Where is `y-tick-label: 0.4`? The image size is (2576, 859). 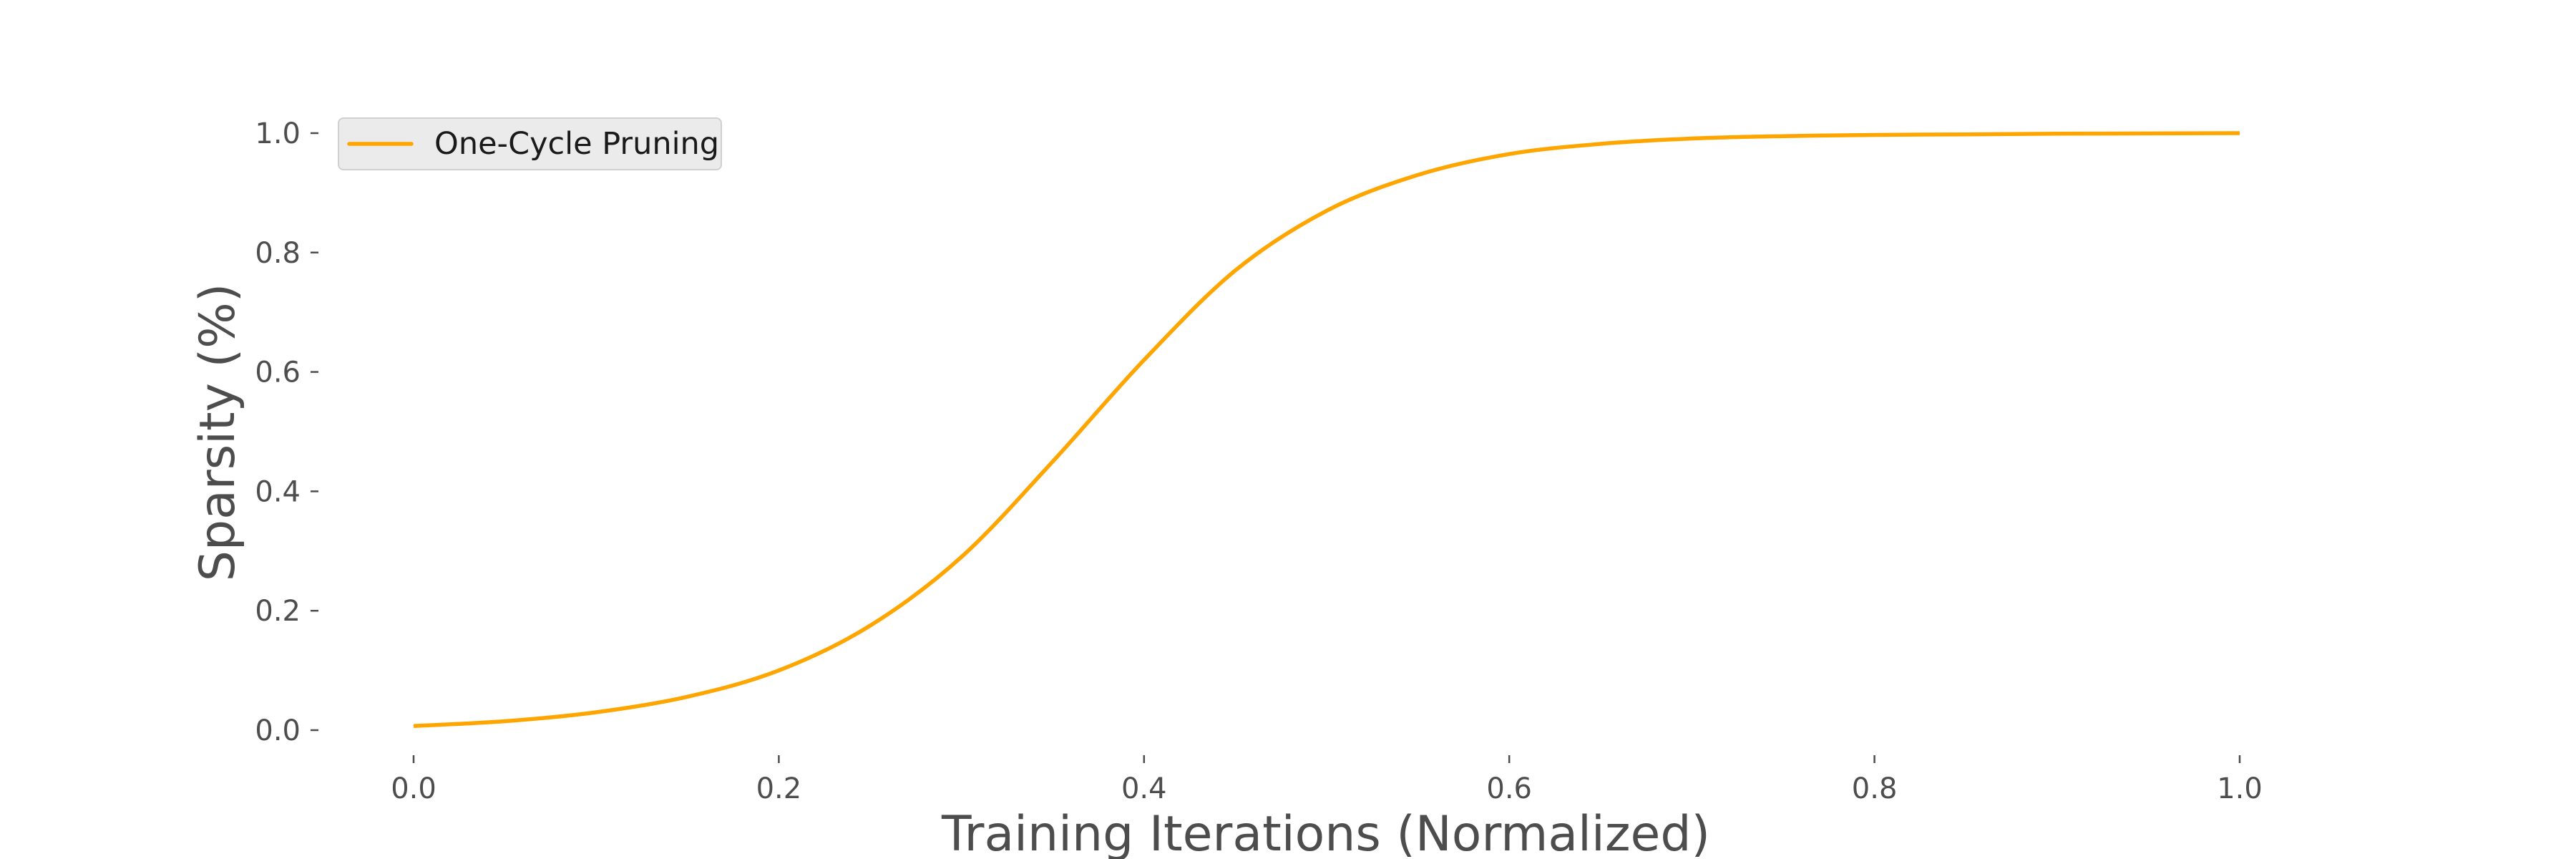 y-tick-label: 0.4 is located at coordinates (278, 491).